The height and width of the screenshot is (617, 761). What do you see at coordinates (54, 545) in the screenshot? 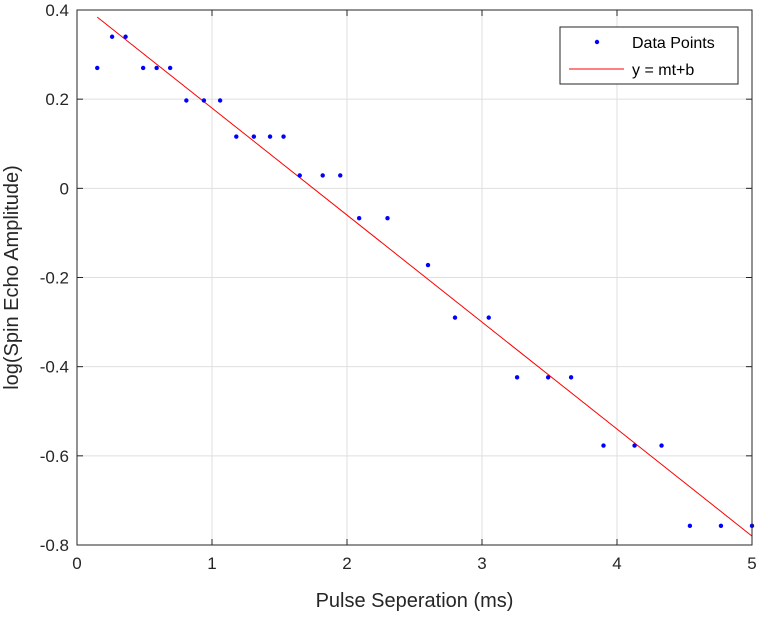
I see `y-tick-label: -0.8` at bounding box center [54, 545].